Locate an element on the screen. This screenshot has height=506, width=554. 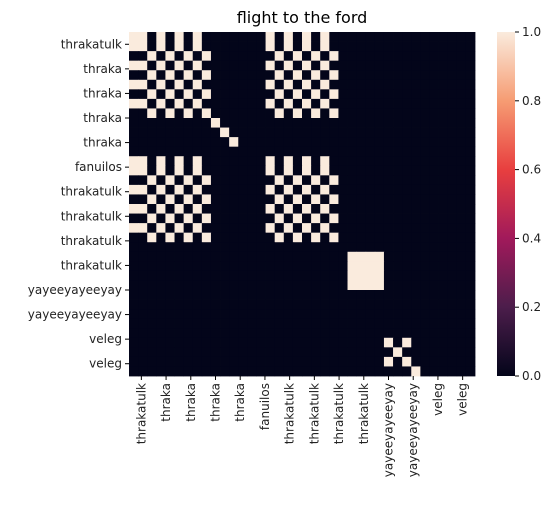
colorbar: 0.0 0.2 0.4 0.6 0.8 1.0 is located at coordinates (519, 204).